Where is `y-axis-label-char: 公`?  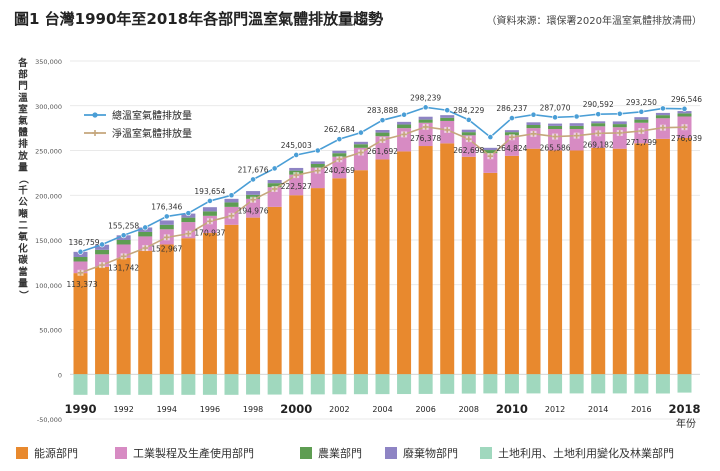
y-axis-label-char: 公 is located at coordinates (23, 202).